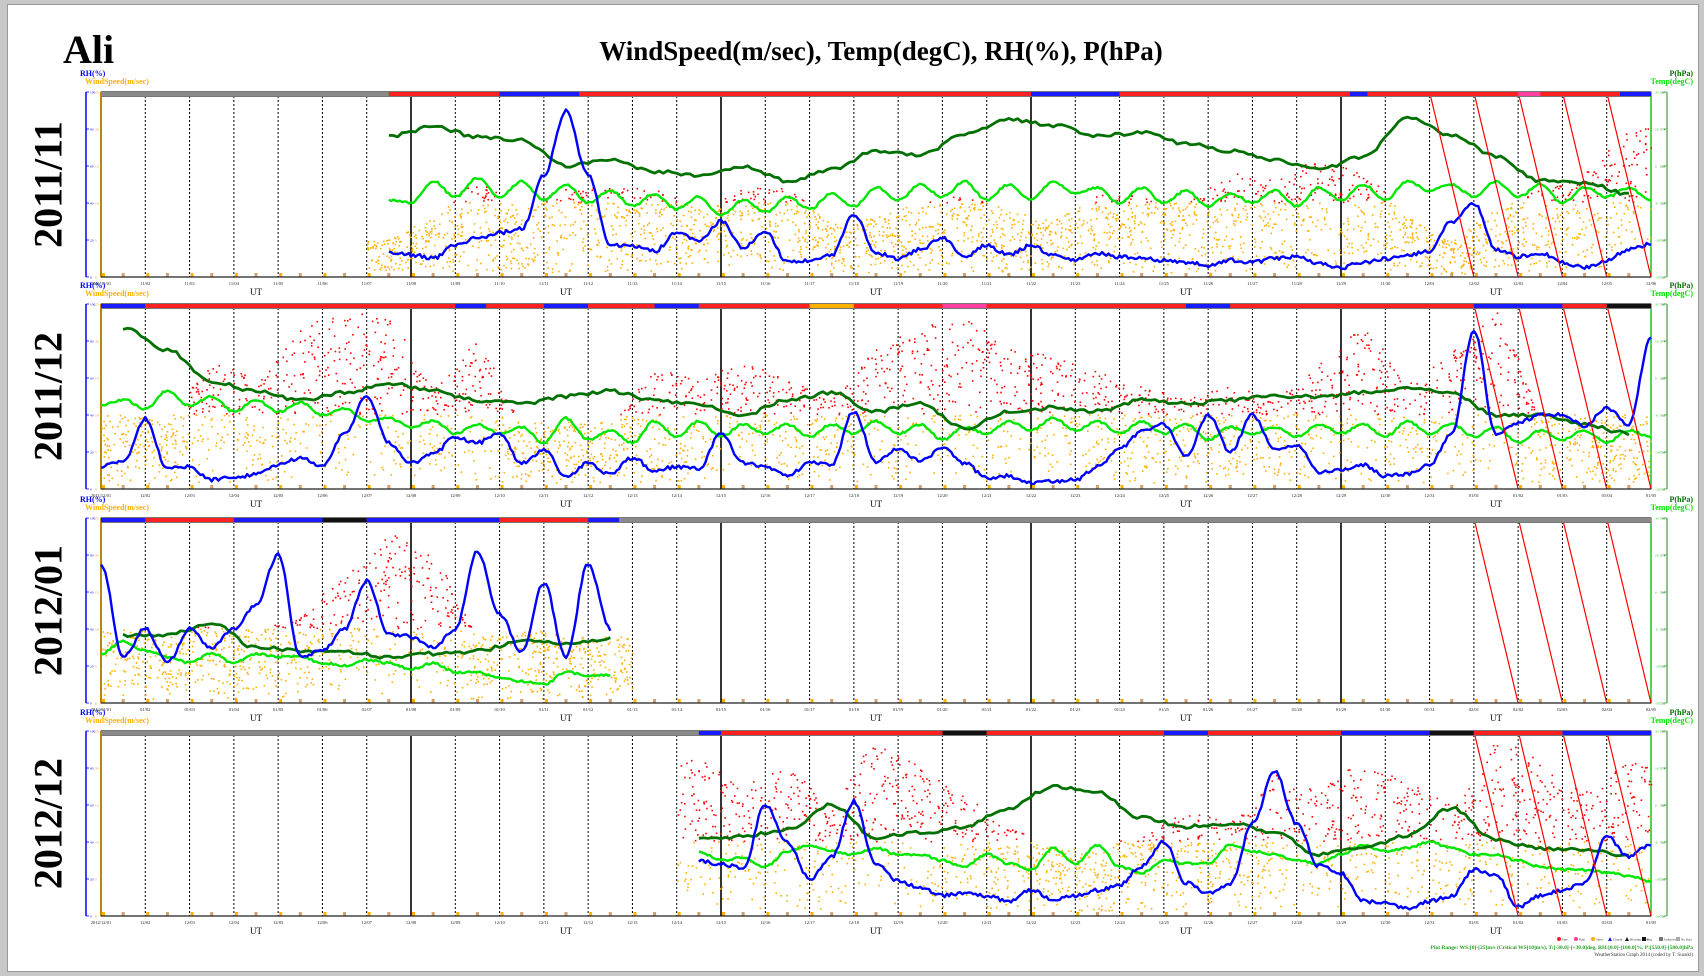 This screenshot has width=1704, height=976. I want to click on pressure-tick-label: 580, so click(1663, 93).